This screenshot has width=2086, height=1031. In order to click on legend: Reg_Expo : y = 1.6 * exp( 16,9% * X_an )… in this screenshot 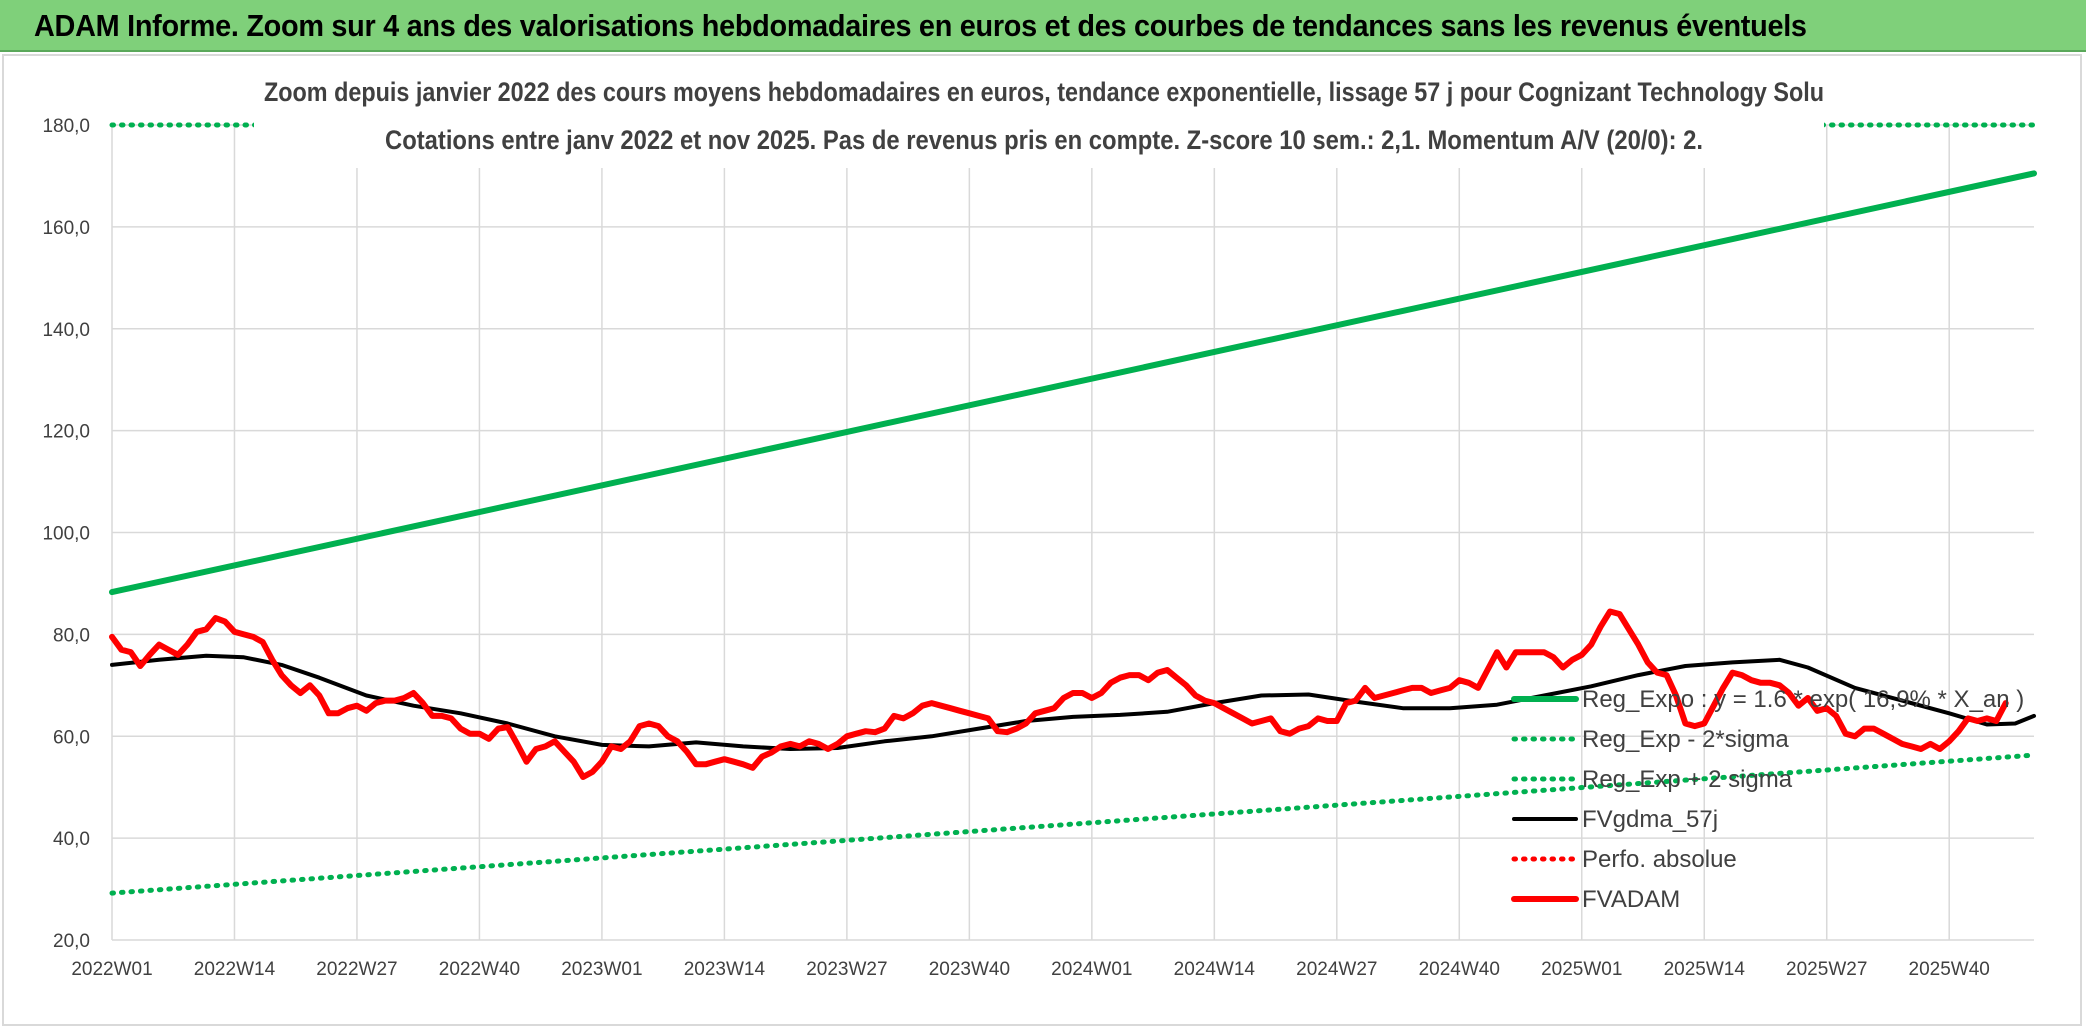, I will do `click(1767, 799)`.